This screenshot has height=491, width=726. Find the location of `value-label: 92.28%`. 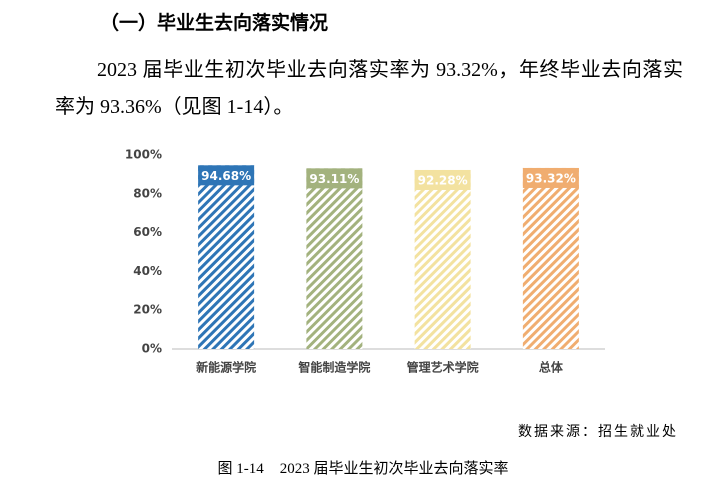

value-label: 92.28% is located at coordinates (443, 180).